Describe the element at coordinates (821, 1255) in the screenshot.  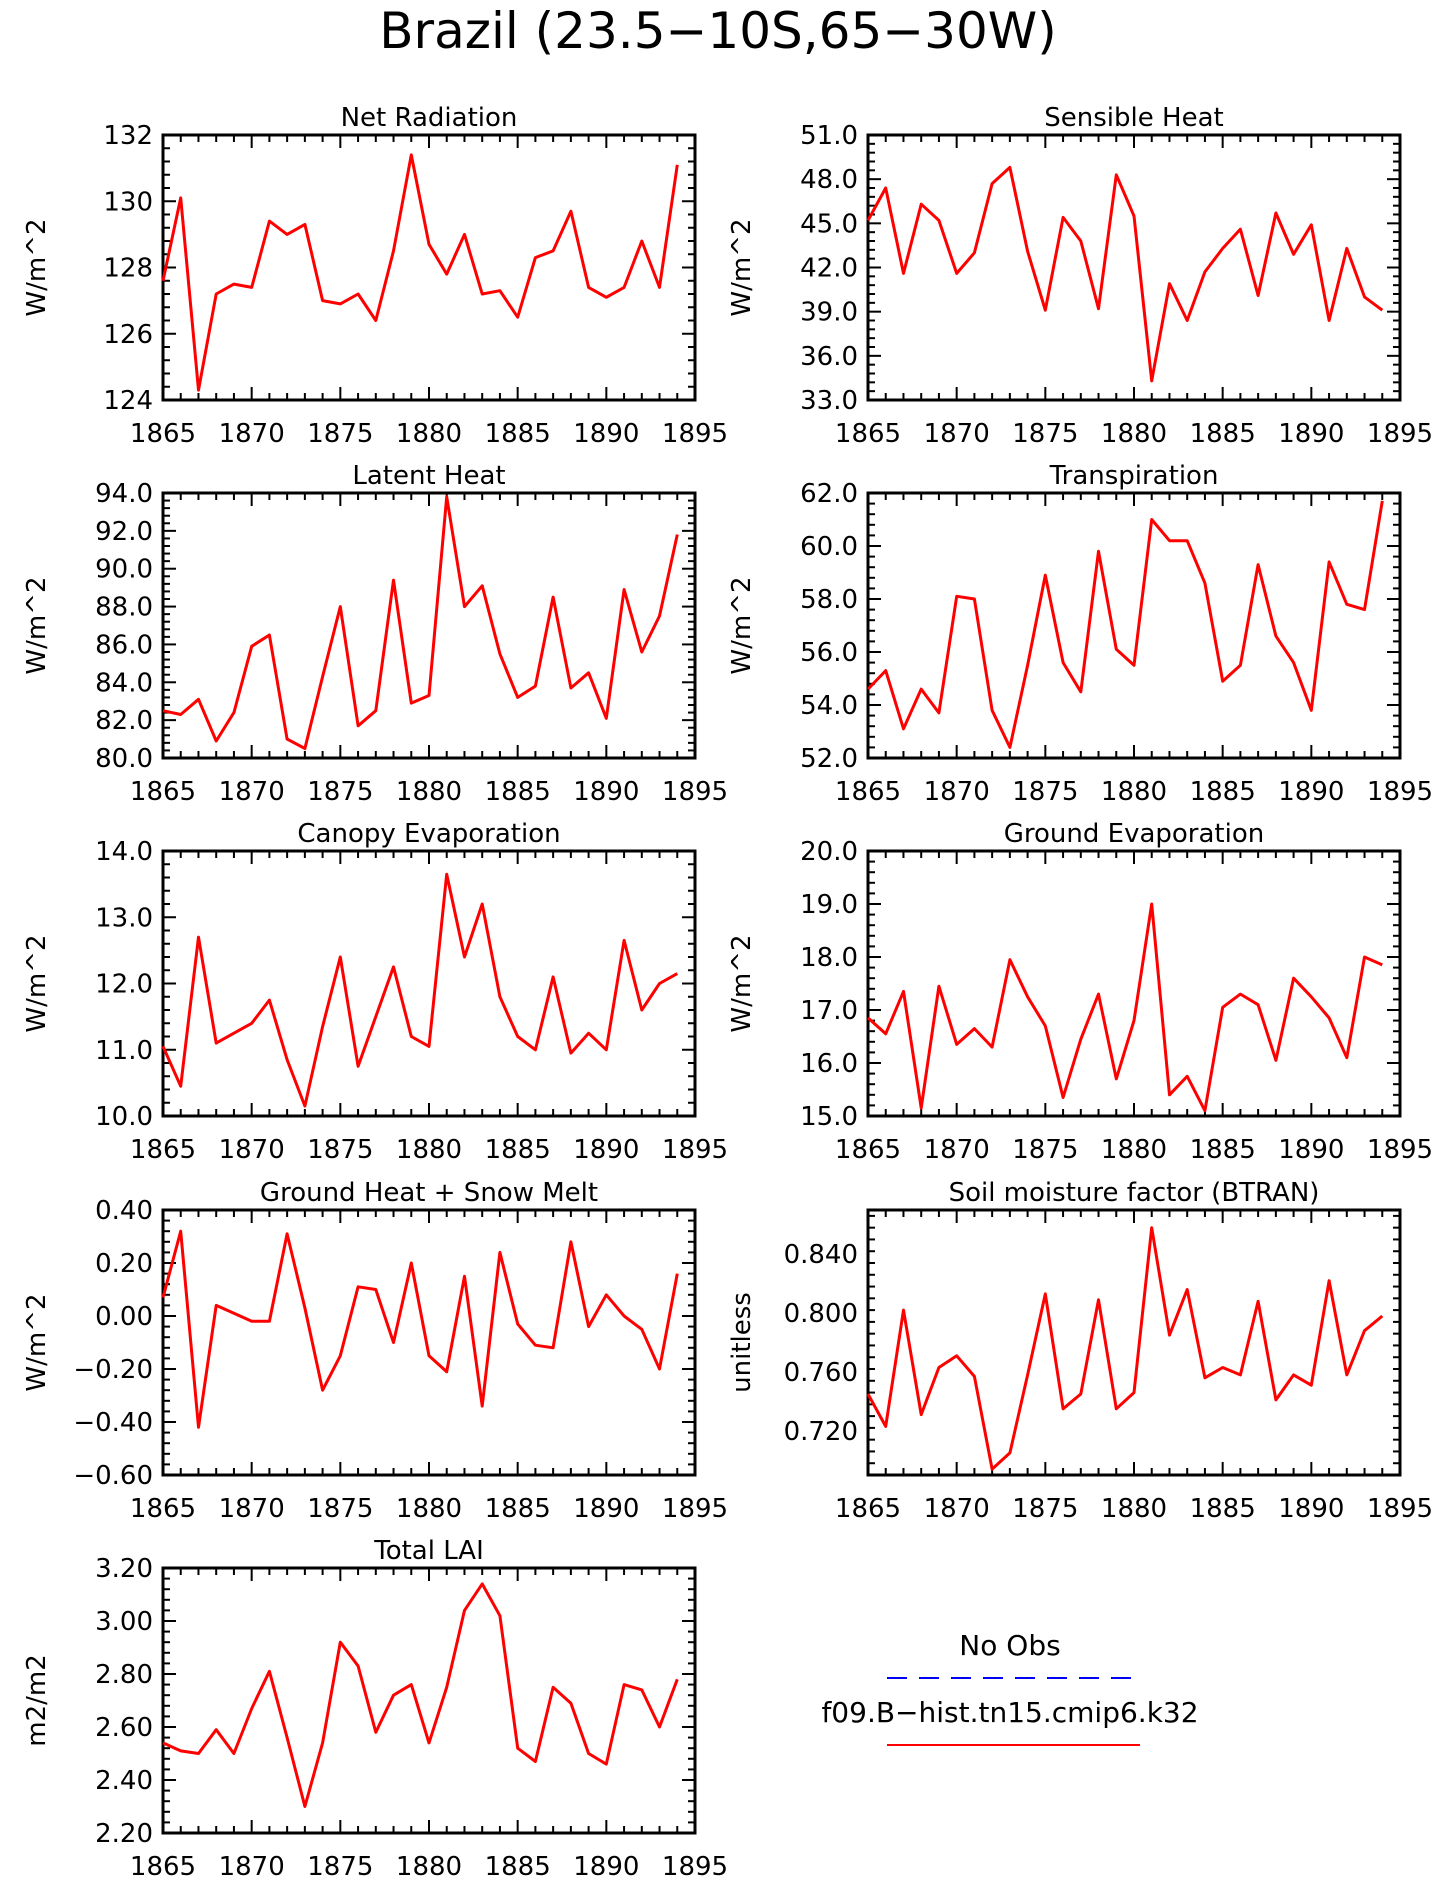
I see `y-tick-label: 0.840` at that location.